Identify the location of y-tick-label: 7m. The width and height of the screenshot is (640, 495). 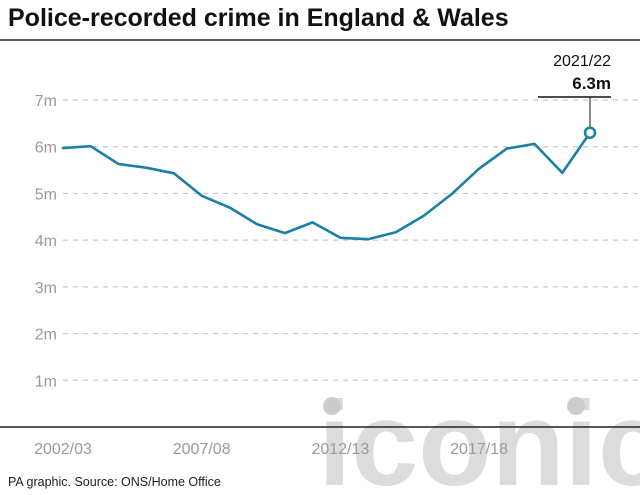
(46, 101).